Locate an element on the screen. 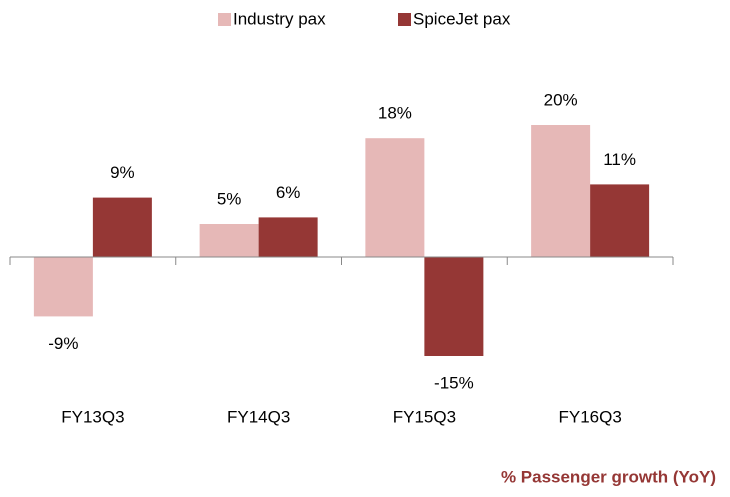 Image resolution: width=730 pixels, height=497 pixels. value-label: -15% is located at coordinates (454, 382).